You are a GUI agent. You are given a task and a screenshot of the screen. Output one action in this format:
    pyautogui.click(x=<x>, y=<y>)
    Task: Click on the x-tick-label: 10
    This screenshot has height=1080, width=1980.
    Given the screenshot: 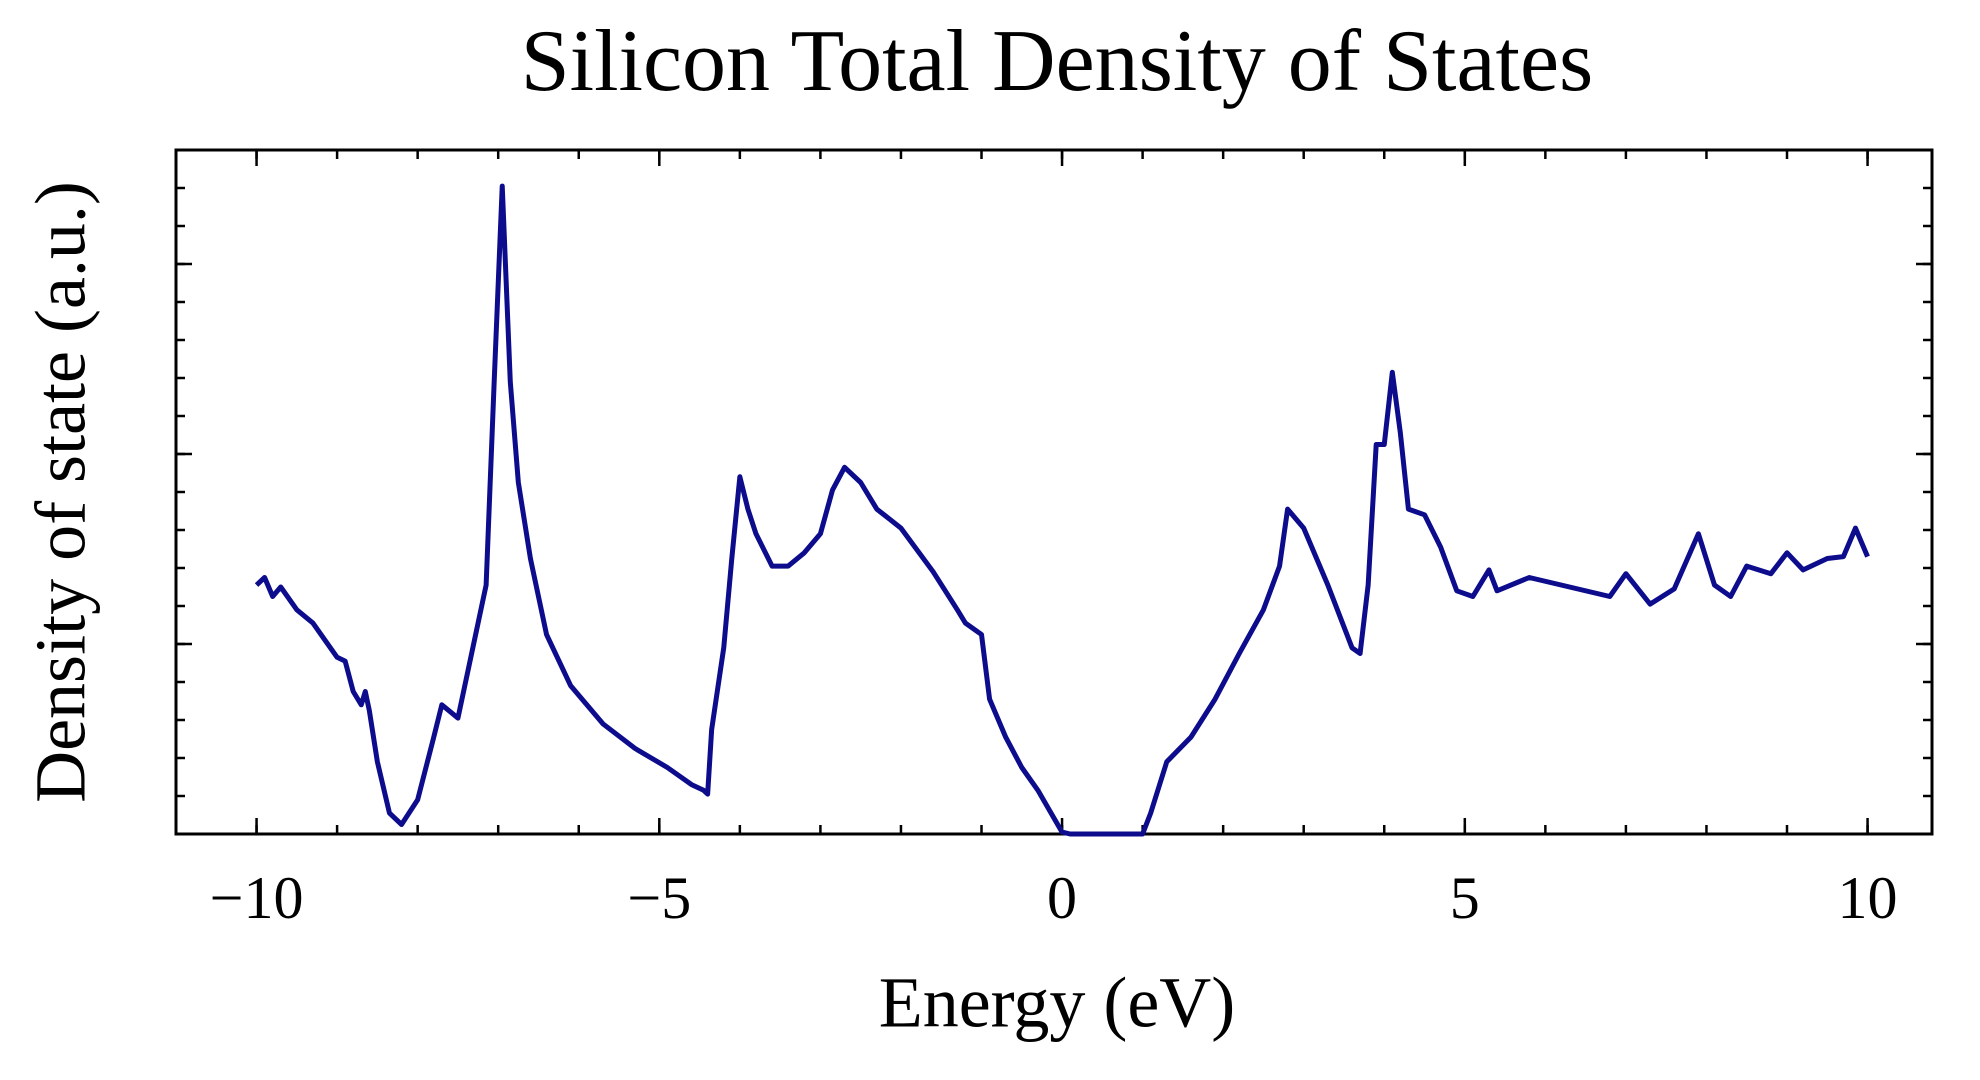 What is the action you would take?
    pyautogui.click(x=1868, y=898)
    